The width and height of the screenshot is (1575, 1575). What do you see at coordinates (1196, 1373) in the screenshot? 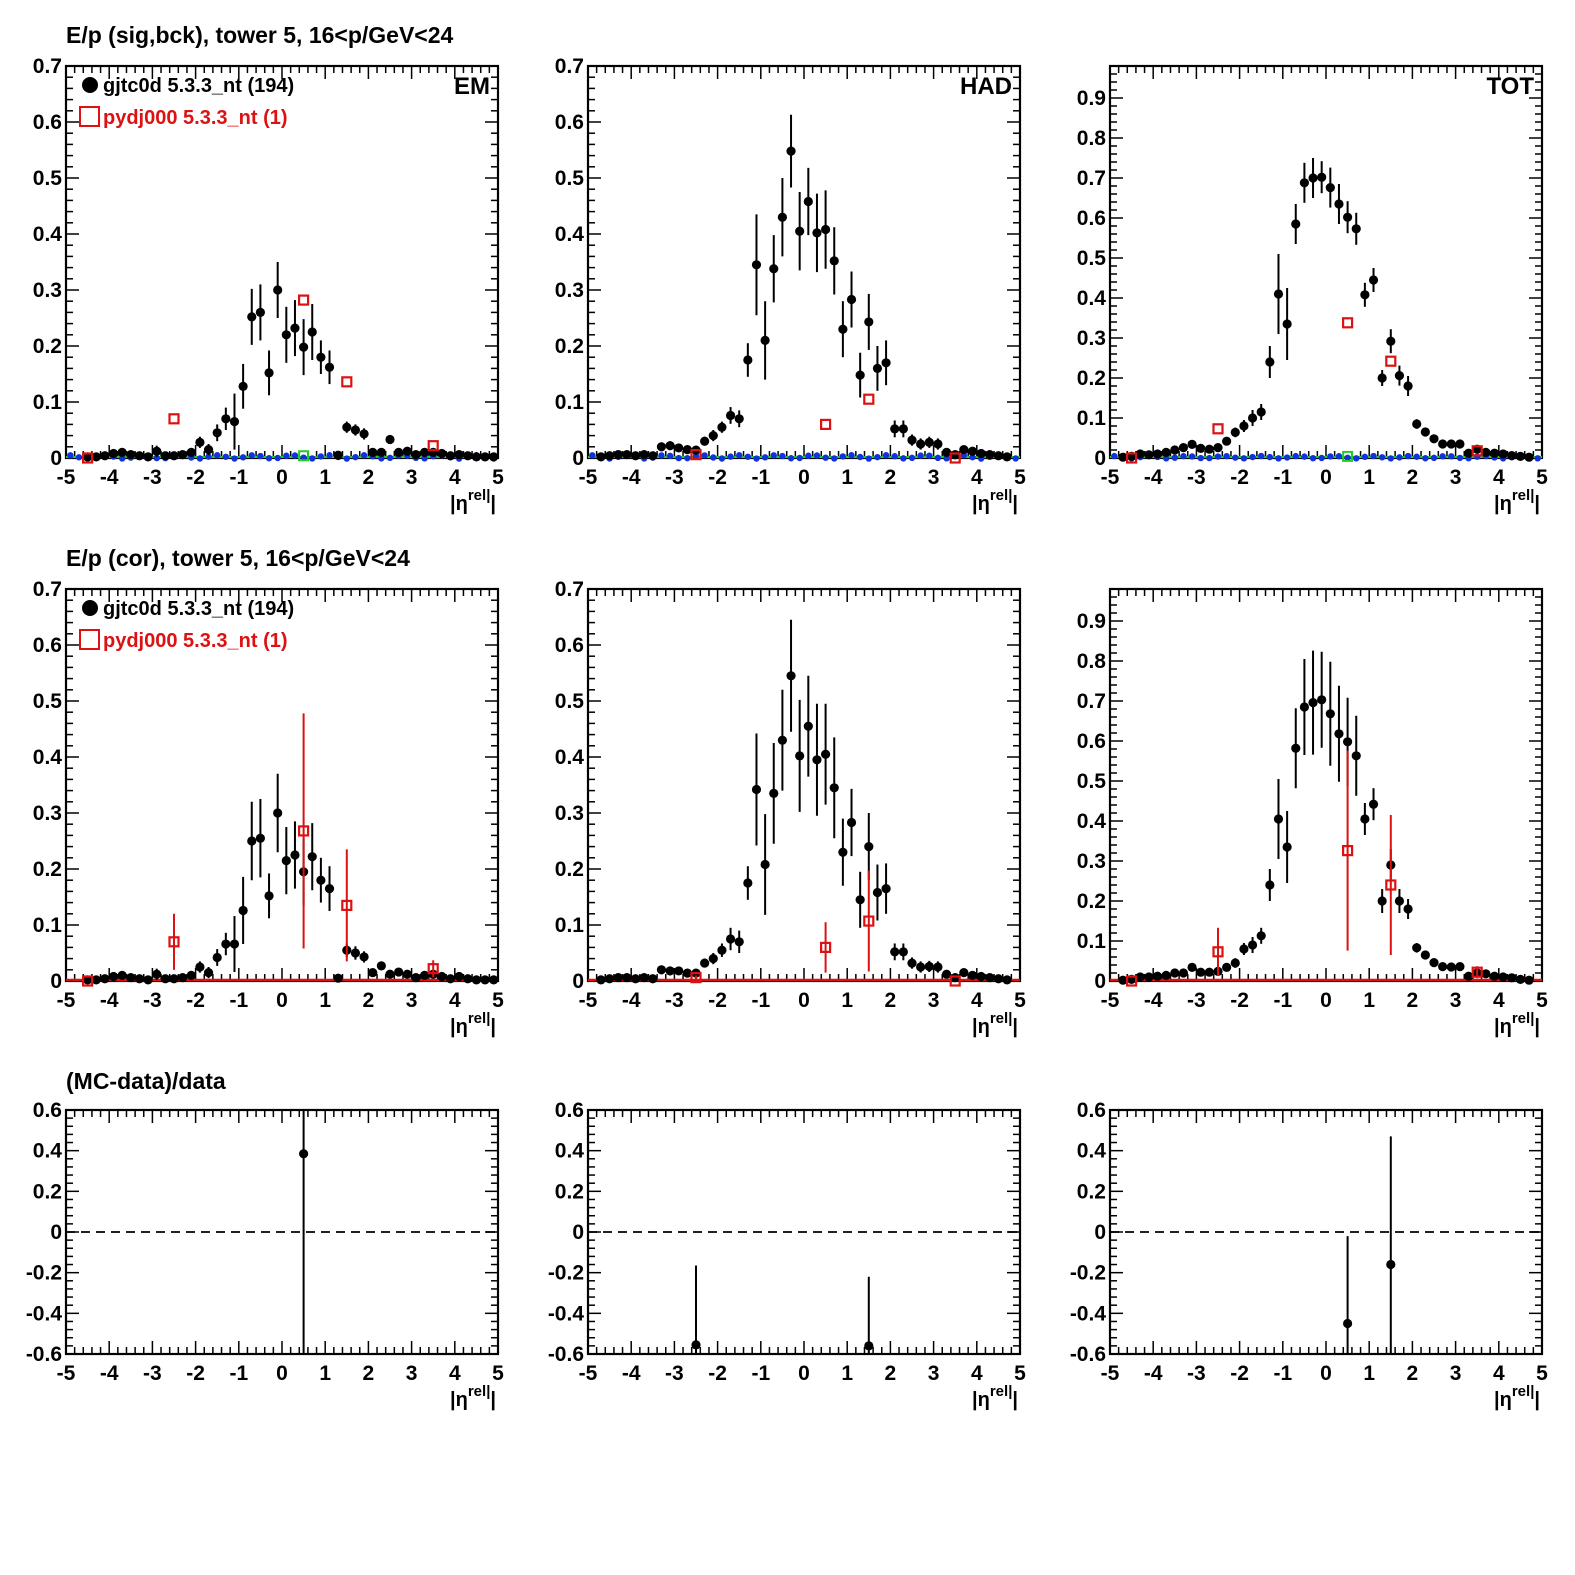
I see `x-tick-label: -3` at bounding box center [1196, 1373].